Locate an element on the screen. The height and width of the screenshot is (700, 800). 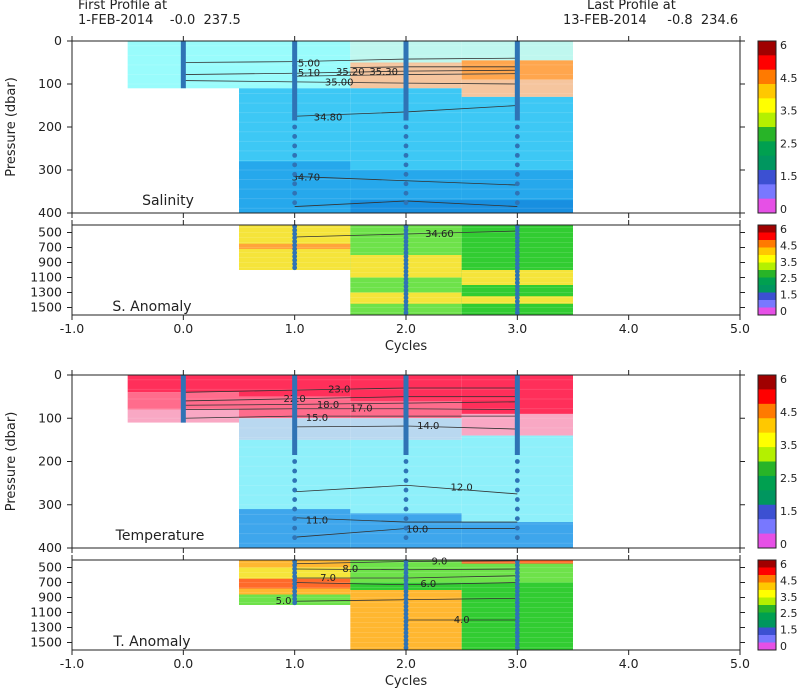
colorbar-label: 6 is located at coordinates (783, 45).